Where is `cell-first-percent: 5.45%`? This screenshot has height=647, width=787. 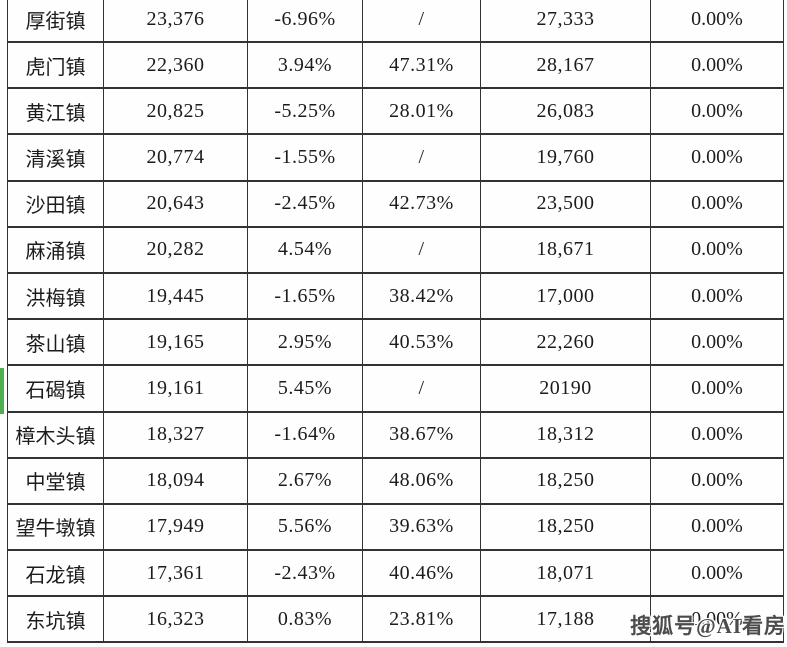 cell-first-percent: 5.45% is located at coordinates (305, 389).